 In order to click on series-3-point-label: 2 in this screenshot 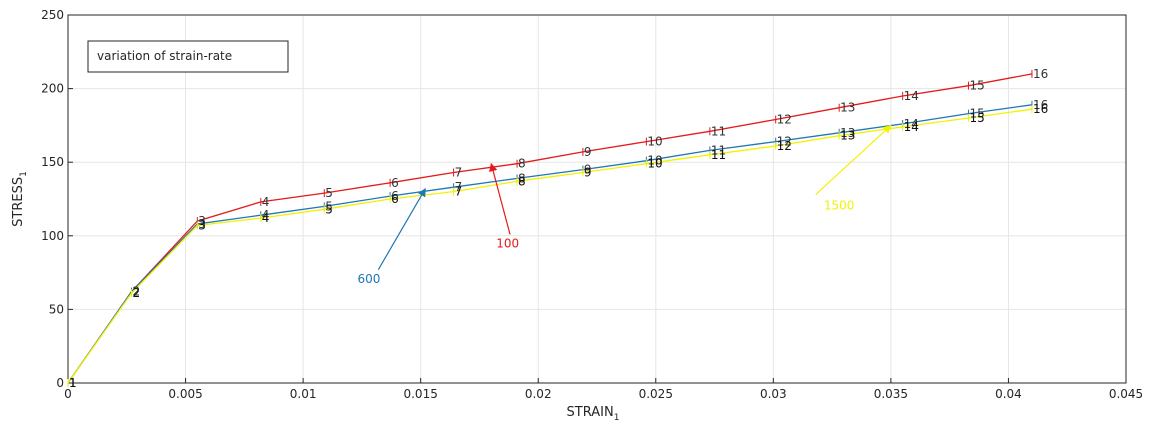, I will do `click(136, 293)`.